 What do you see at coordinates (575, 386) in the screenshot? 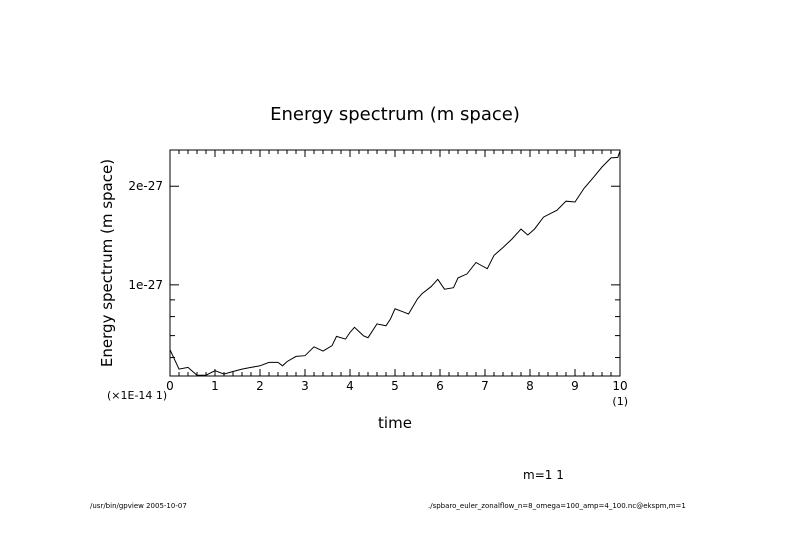
I see `x-tick-label: 9` at bounding box center [575, 386].